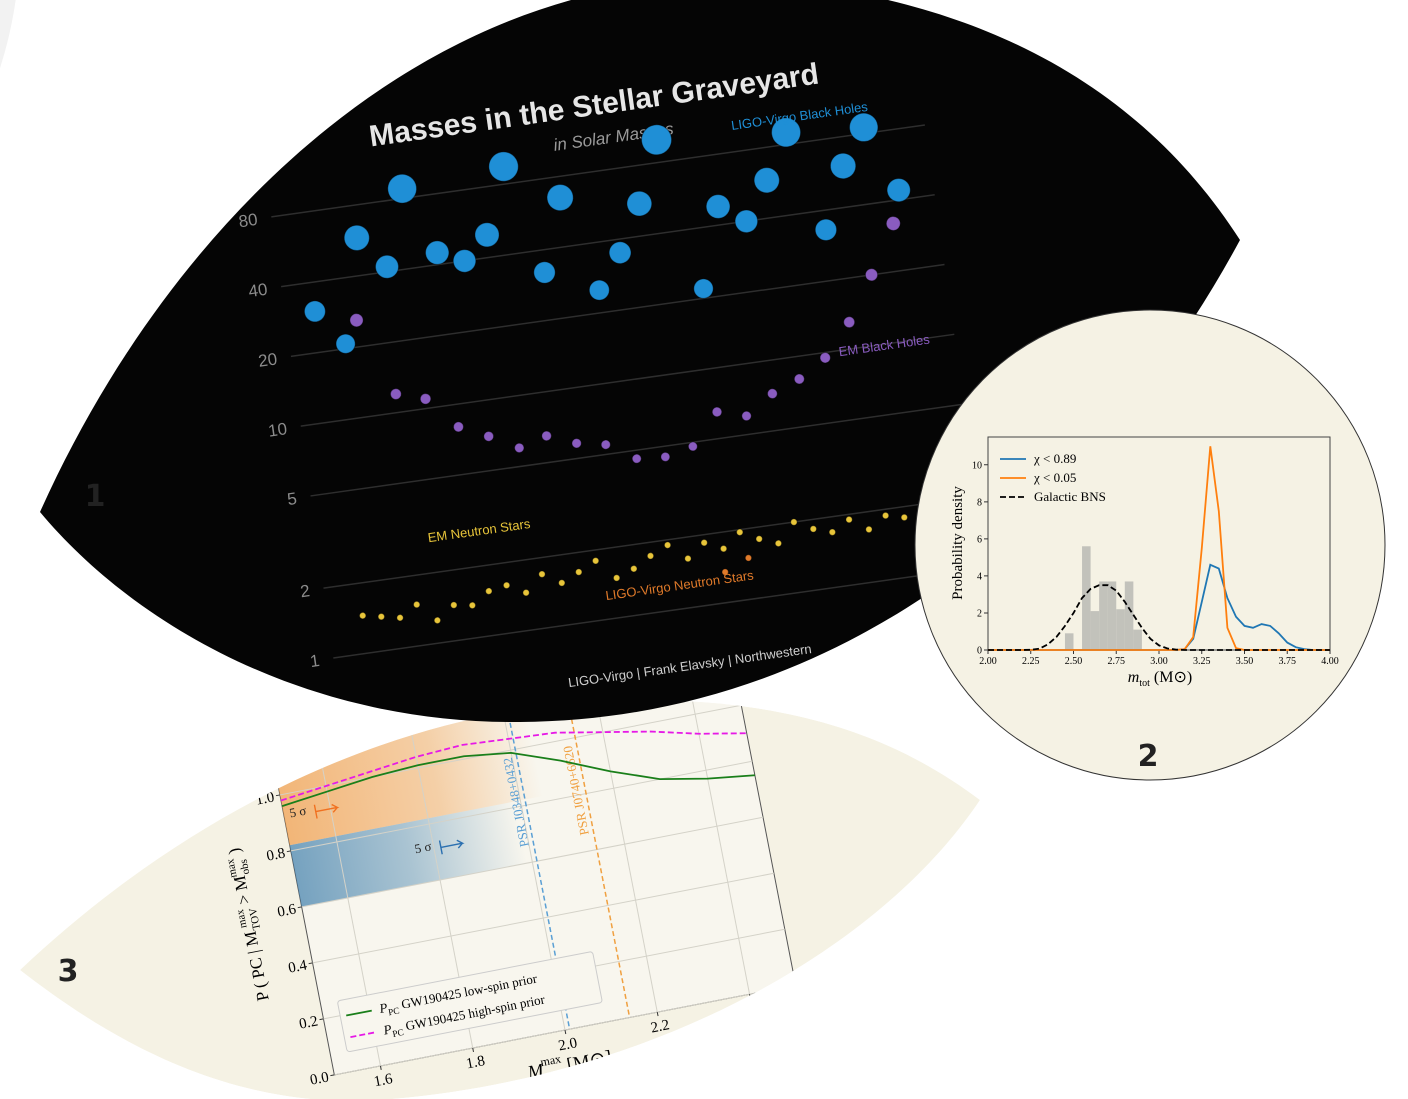 The height and width of the screenshot is (1099, 1408). What do you see at coordinates (988, 661) in the screenshot?
I see `x-tick-label: 2.00` at bounding box center [988, 661].